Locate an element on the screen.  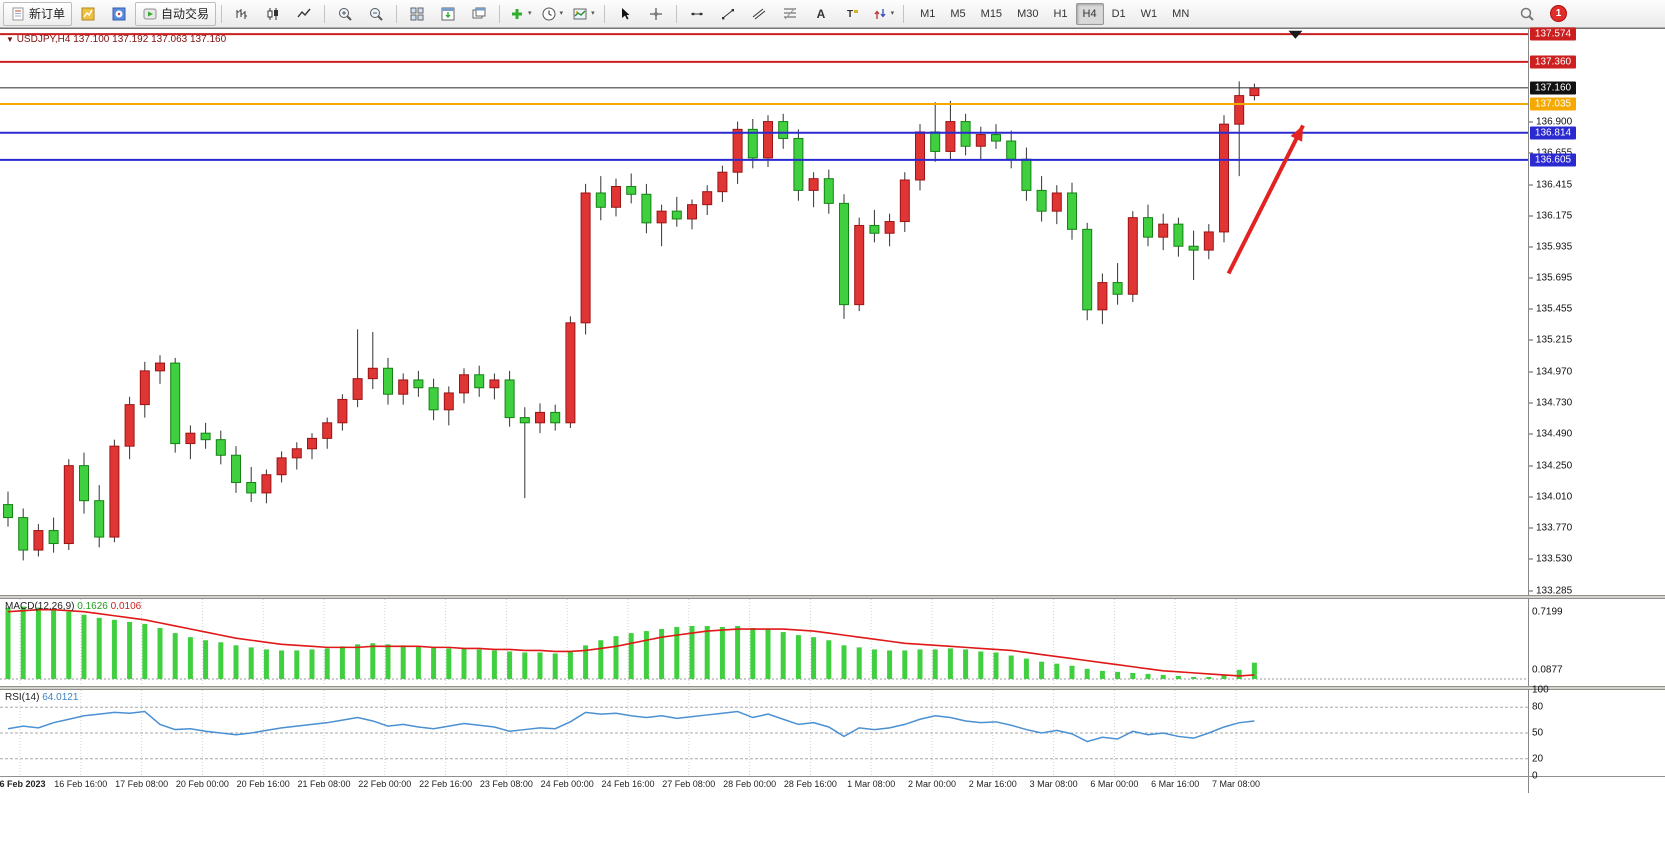
panel-divider-rsi is located at coordinates (832, 688).